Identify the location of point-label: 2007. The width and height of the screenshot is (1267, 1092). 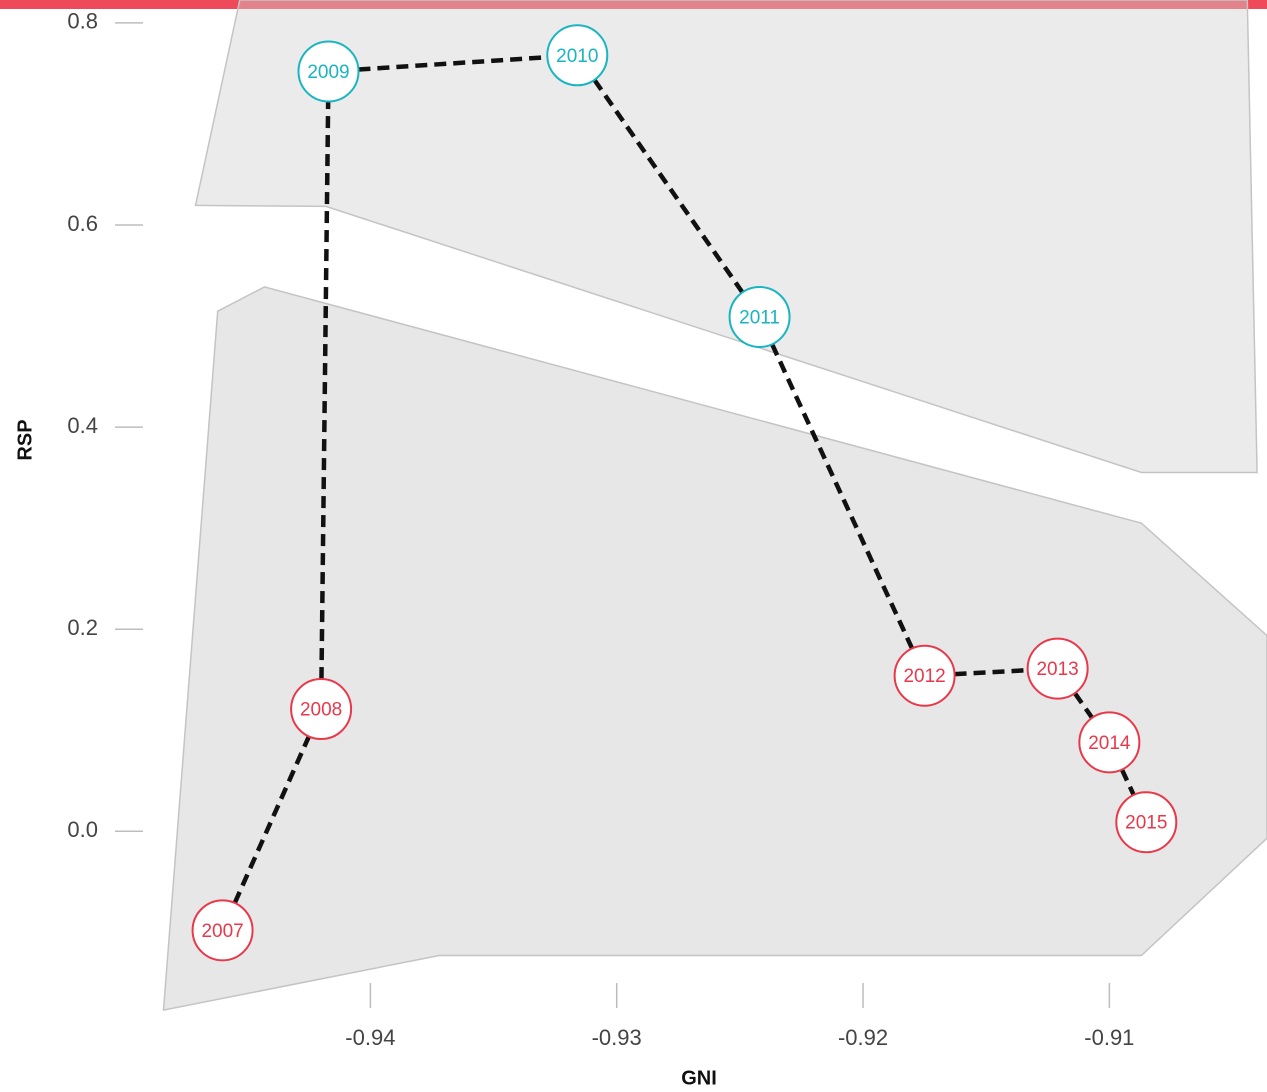
(222, 931).